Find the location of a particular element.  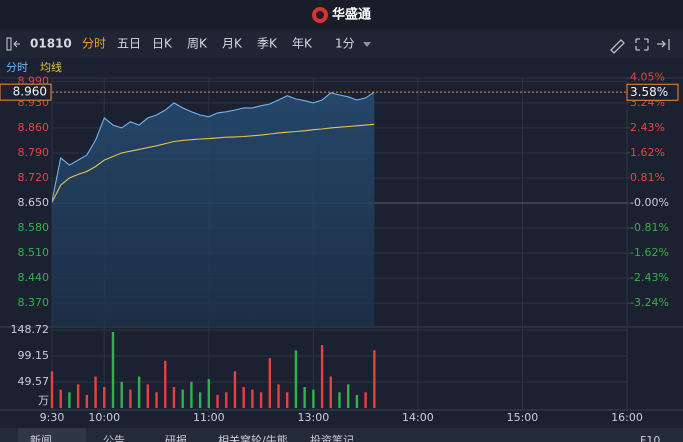

collapse is located at coordinates (663, 44).